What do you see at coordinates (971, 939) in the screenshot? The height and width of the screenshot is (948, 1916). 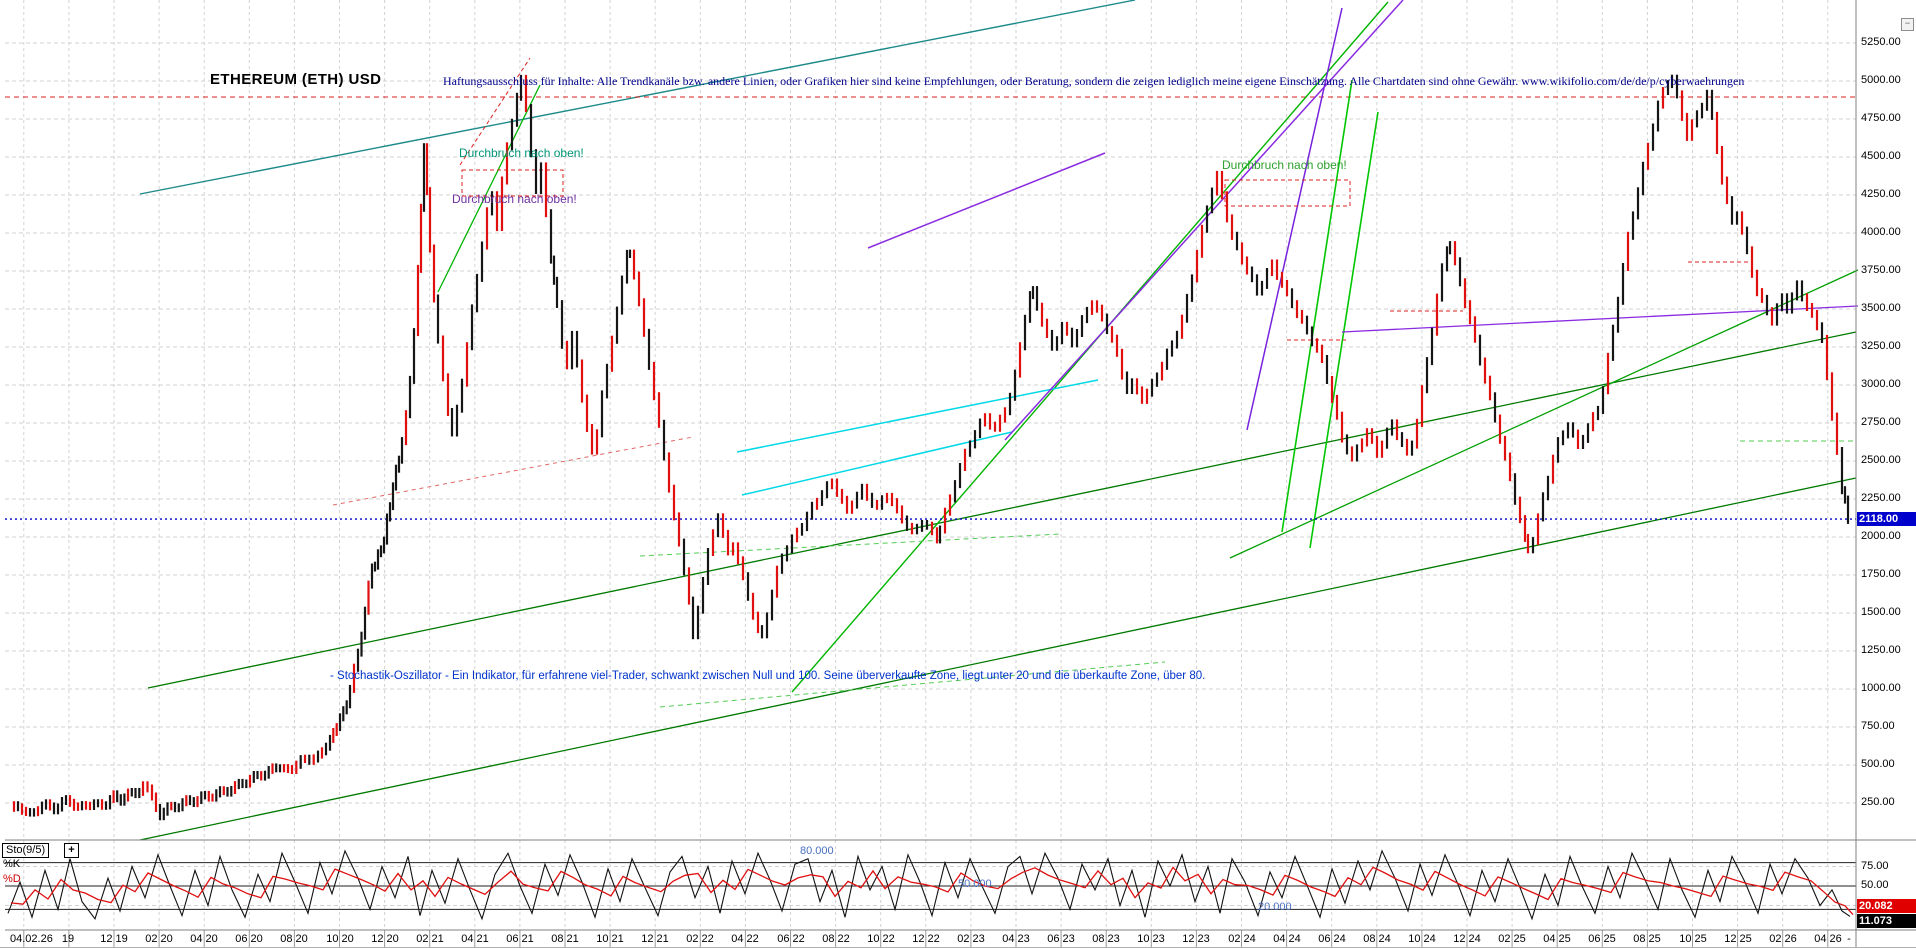 I see `date-tick-label: 02 23` at bounding box center [971, 939].